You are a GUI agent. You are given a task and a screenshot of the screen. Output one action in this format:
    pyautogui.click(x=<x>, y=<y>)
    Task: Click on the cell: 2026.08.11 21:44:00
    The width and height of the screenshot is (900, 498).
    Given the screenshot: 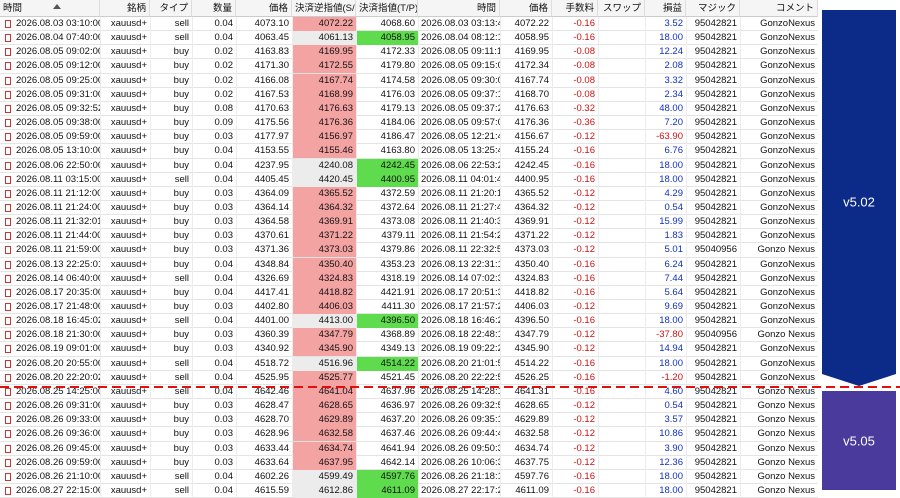 What is the action you would take?
    pyautogui.click(x=58, y=236)
    